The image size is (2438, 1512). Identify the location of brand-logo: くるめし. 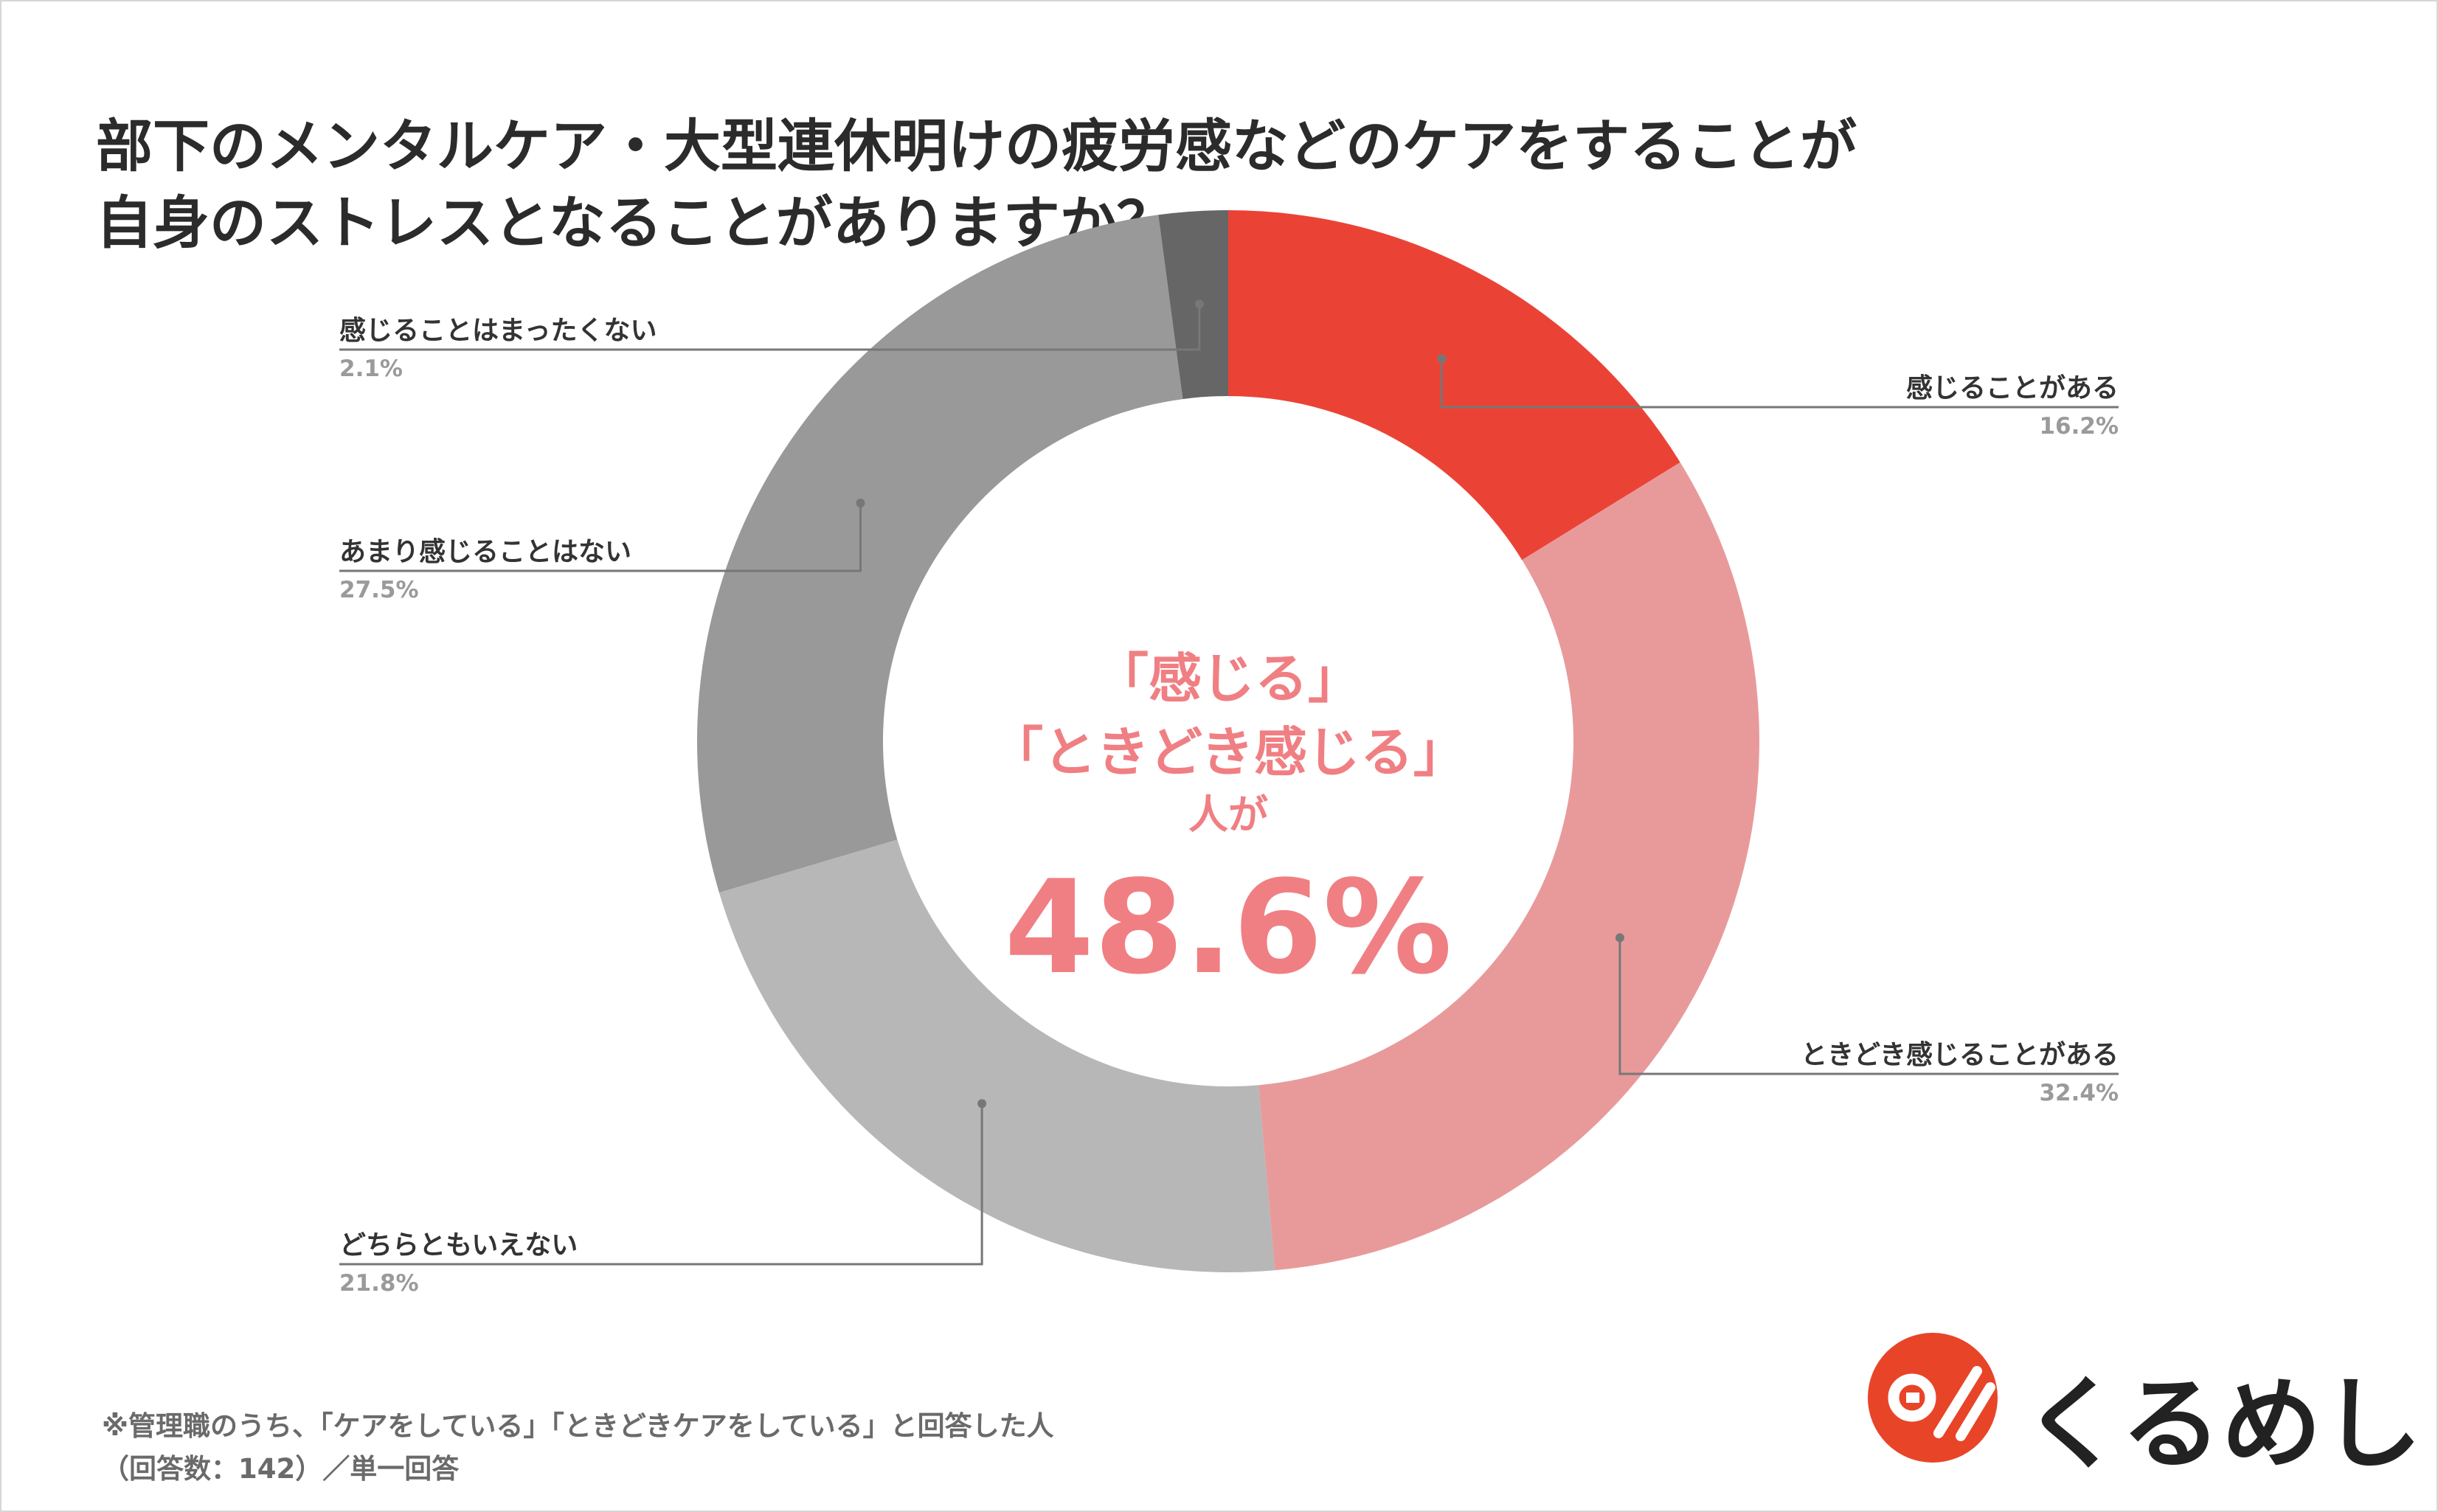
(2140, 1403).